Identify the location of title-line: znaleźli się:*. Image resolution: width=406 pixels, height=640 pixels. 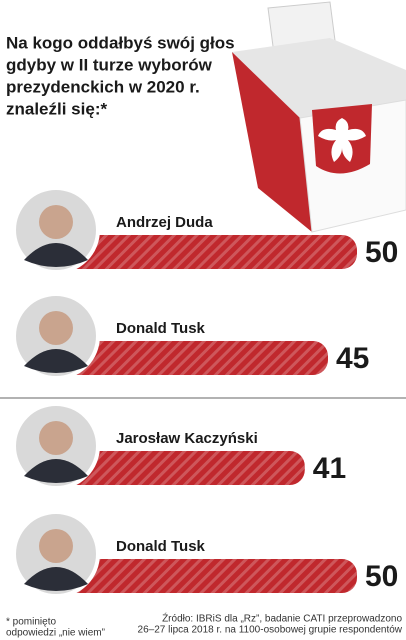
(56, 108).